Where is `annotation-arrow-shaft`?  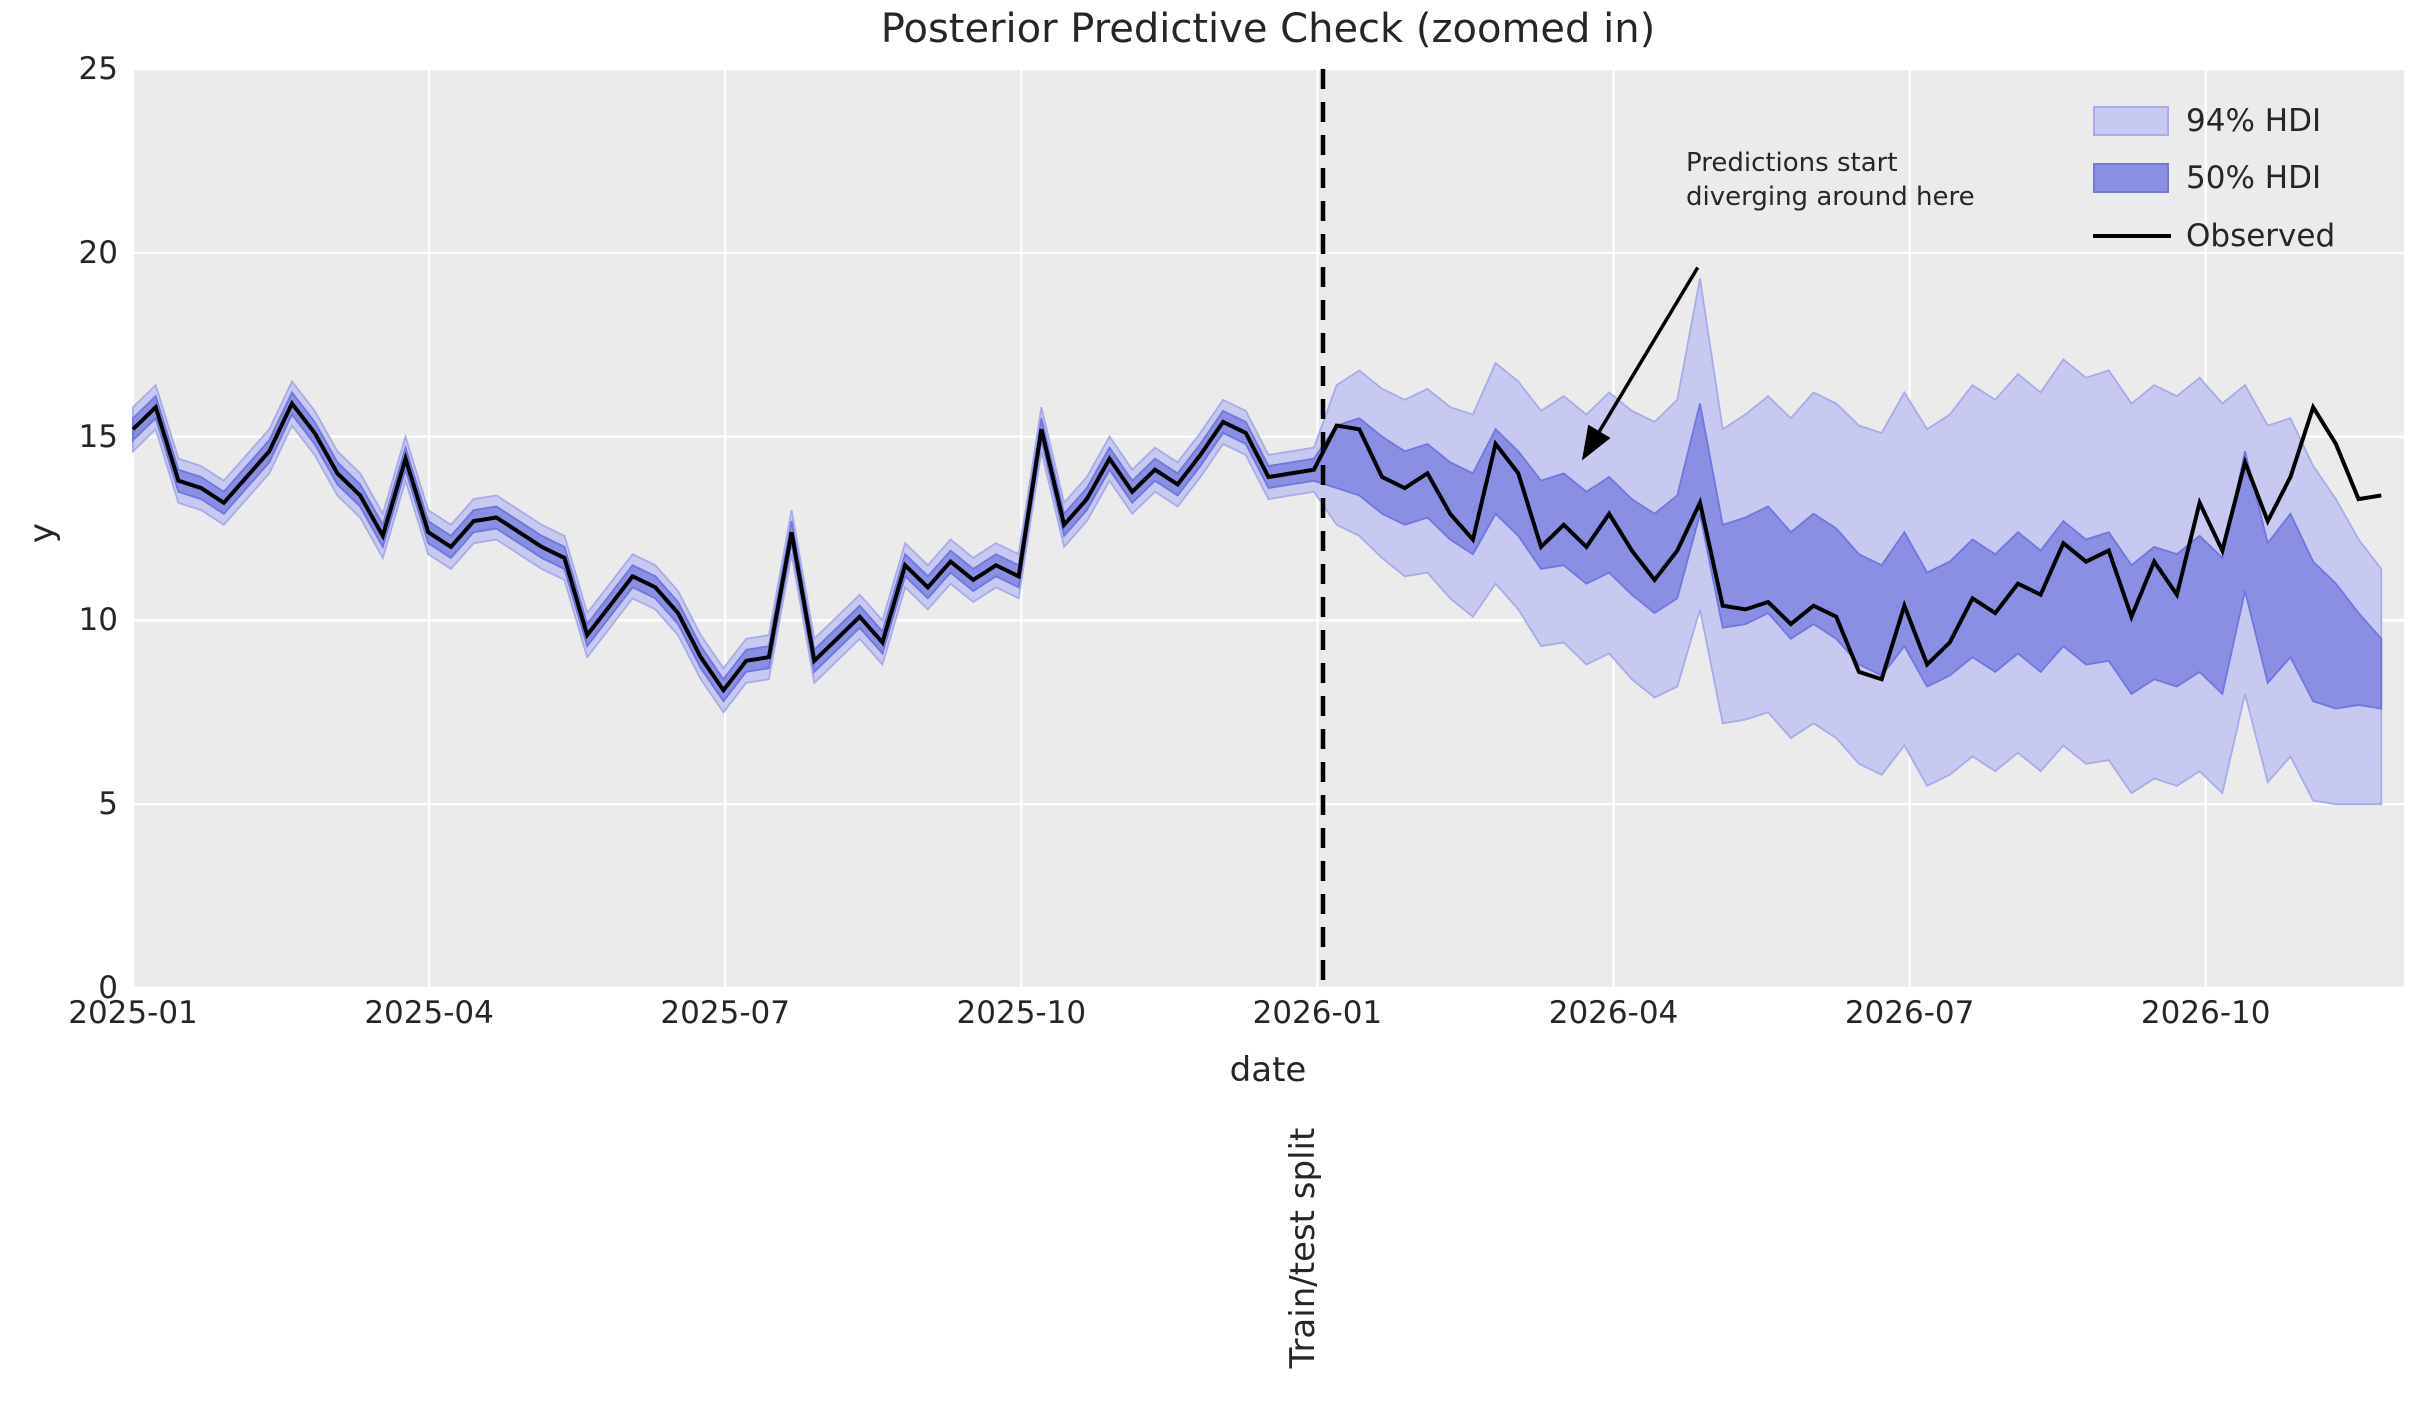
annotation-arrow-shaft is located at coordinates (1648, 349).